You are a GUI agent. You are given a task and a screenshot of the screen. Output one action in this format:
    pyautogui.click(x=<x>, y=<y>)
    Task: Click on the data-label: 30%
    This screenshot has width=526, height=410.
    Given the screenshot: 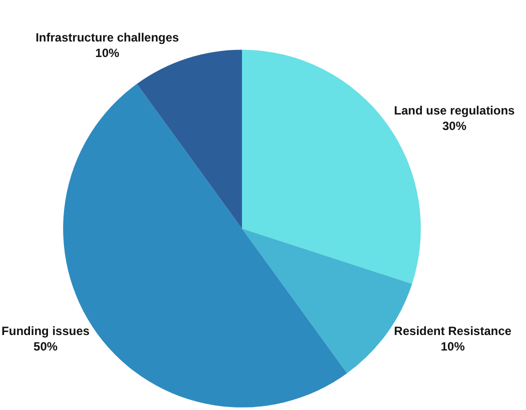 What is the action you would take?
    pyautogui.click(x=454, y=126)
    